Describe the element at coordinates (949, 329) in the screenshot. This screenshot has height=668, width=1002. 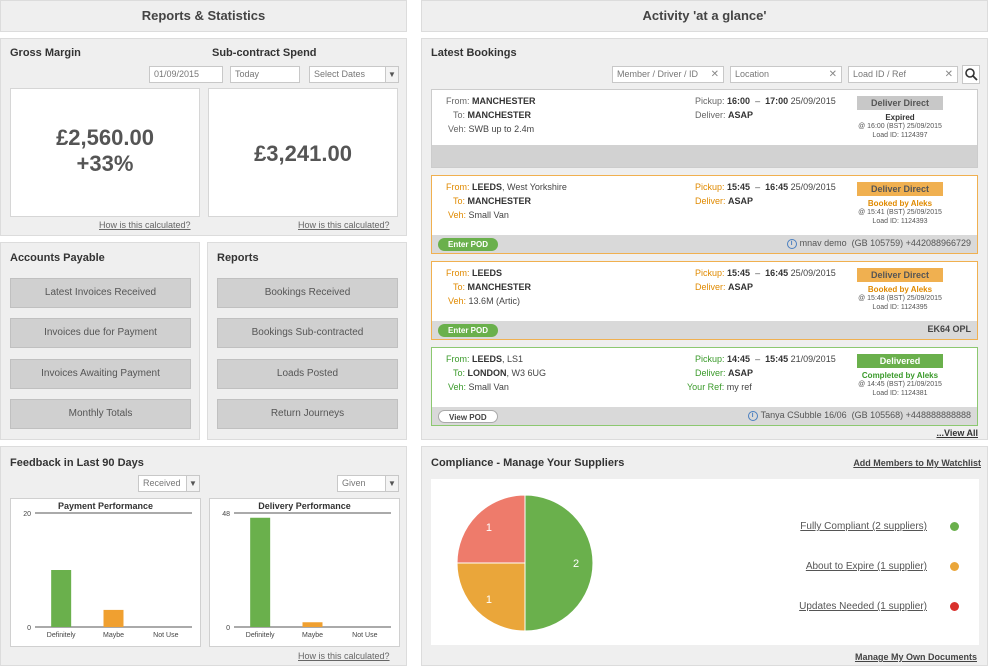
I see `vehicle-registration: EK64 OPL` at that location.